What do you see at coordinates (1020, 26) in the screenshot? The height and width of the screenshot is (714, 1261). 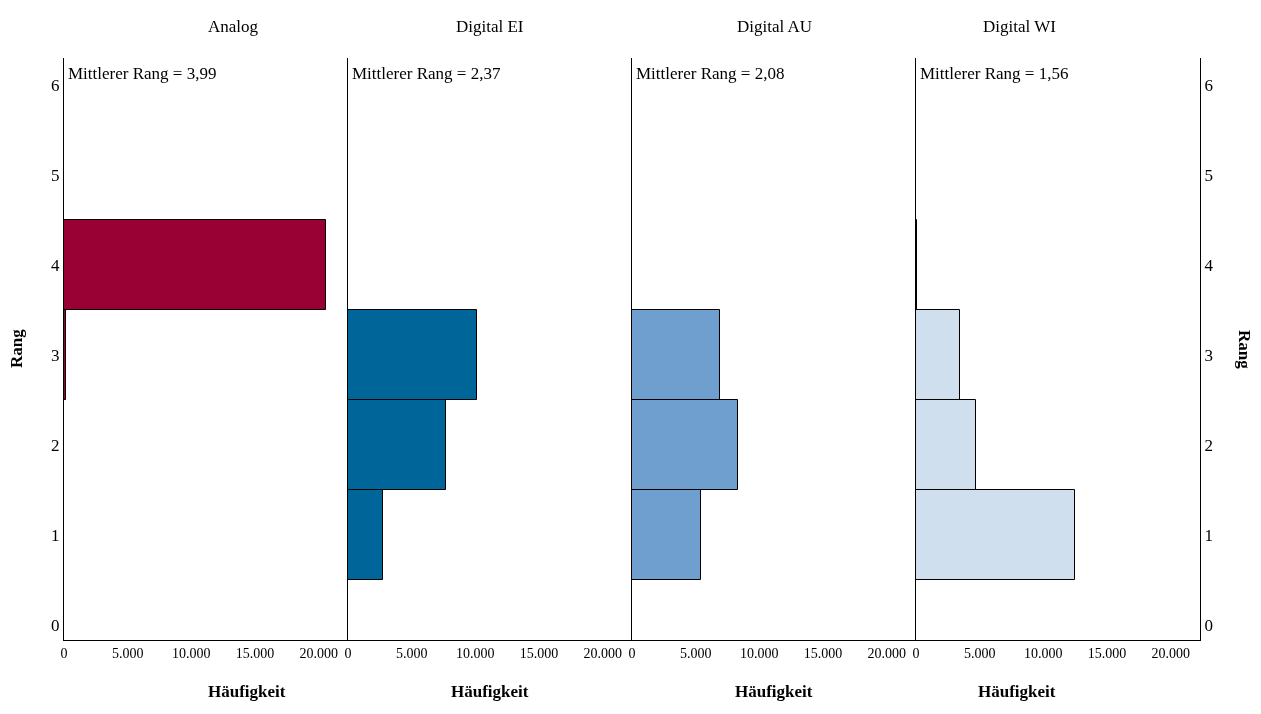 I see `chart-title: Digital WI` at bounding box center [1020, 26].